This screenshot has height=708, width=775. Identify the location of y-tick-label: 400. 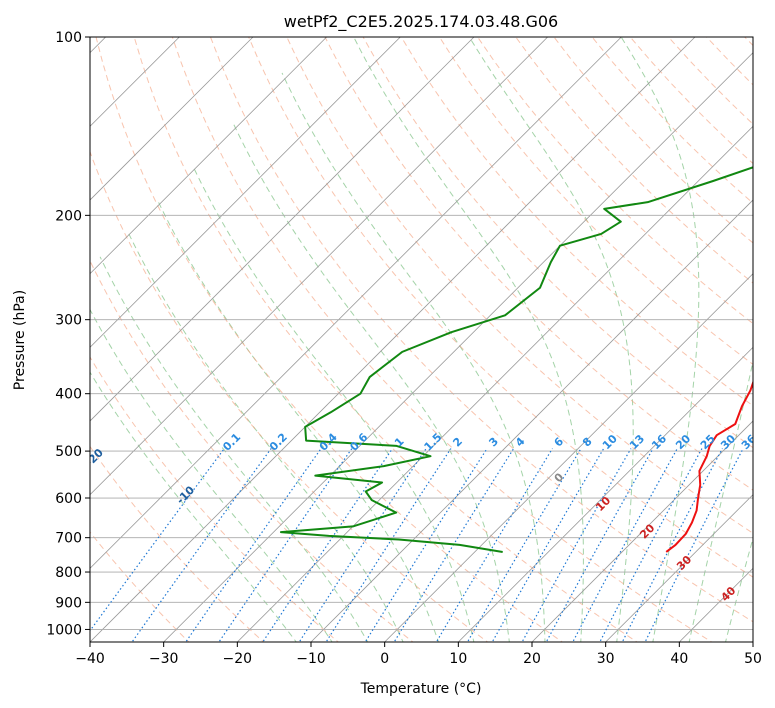
(68, 395).